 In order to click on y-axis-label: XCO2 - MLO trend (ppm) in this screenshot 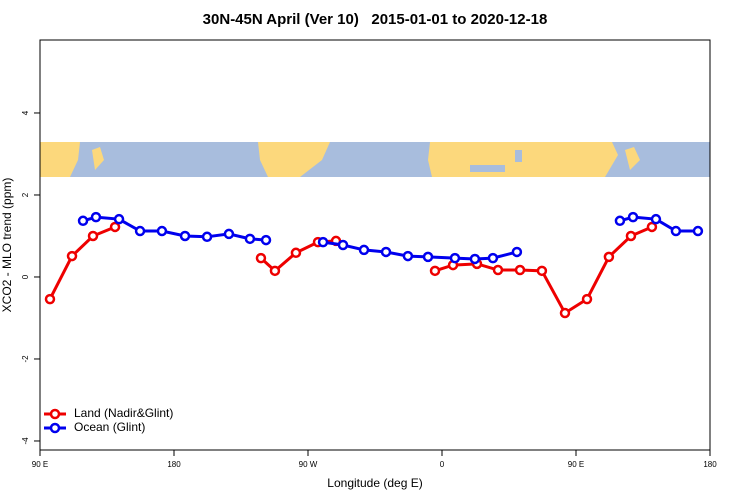, I will do `click(7, 245)`.